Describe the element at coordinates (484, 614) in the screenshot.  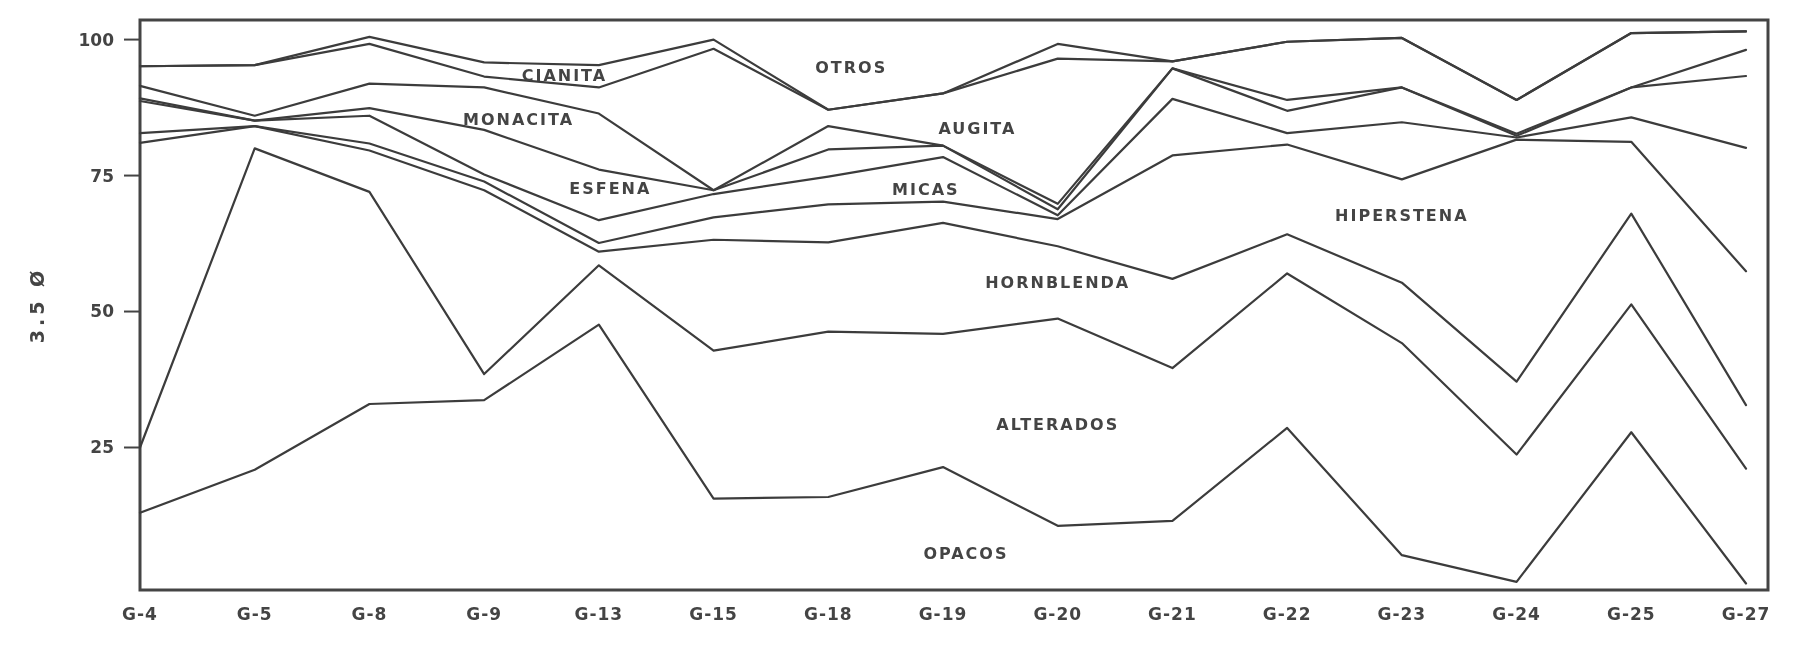
I see `x-tick-label: G-9` at that location.